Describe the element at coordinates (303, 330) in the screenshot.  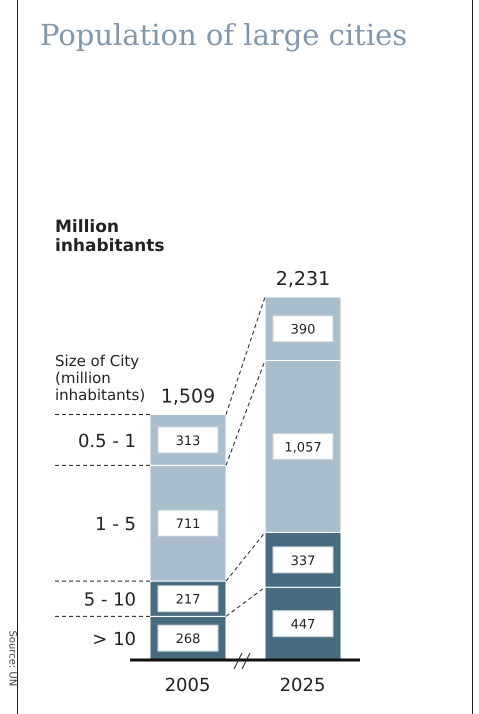
I see `data-label: 390` at that location.